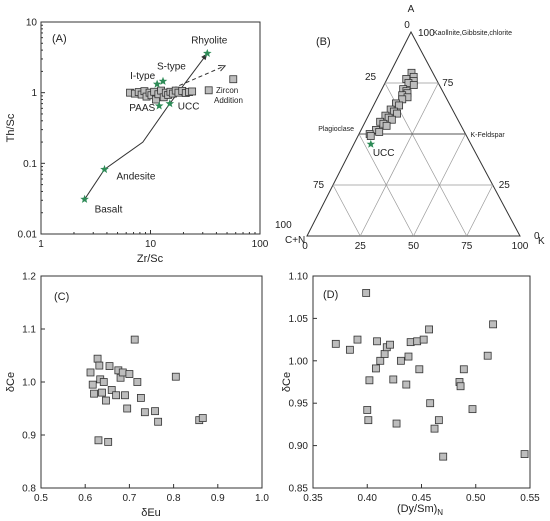 The image size is (550, 521). I want to click on panel-a-ref-label: I-type, so click(142, 76).